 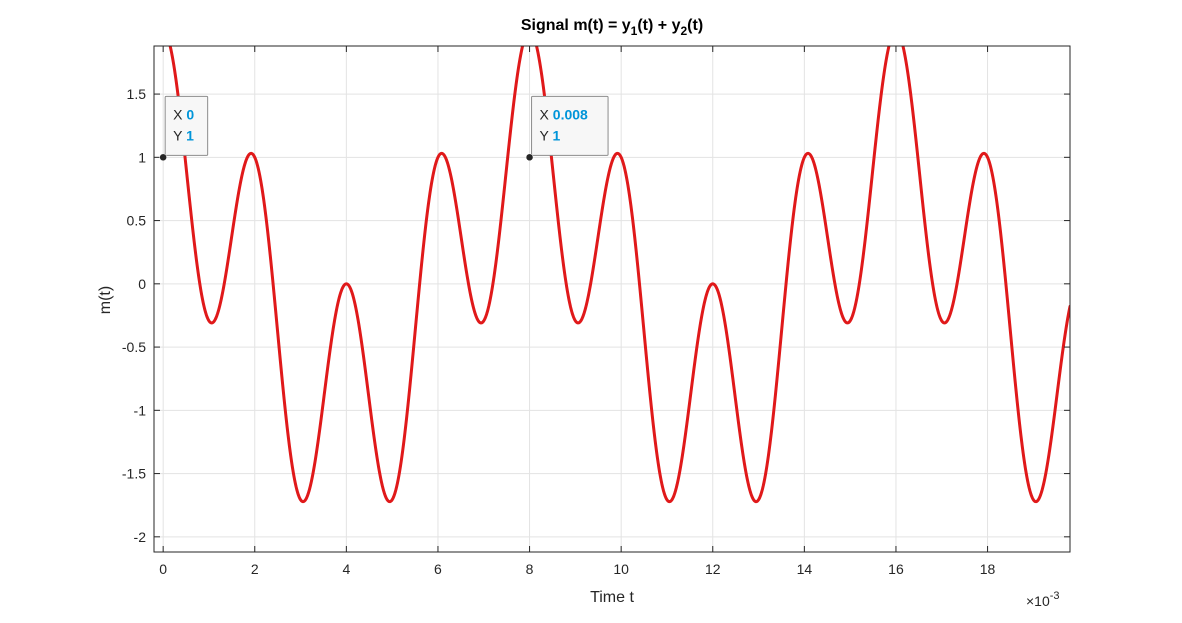 What do you see at coordinates (346, 569) in the screenshot?
I see `x-tick-label: 4` at bounding box center [346, 569].